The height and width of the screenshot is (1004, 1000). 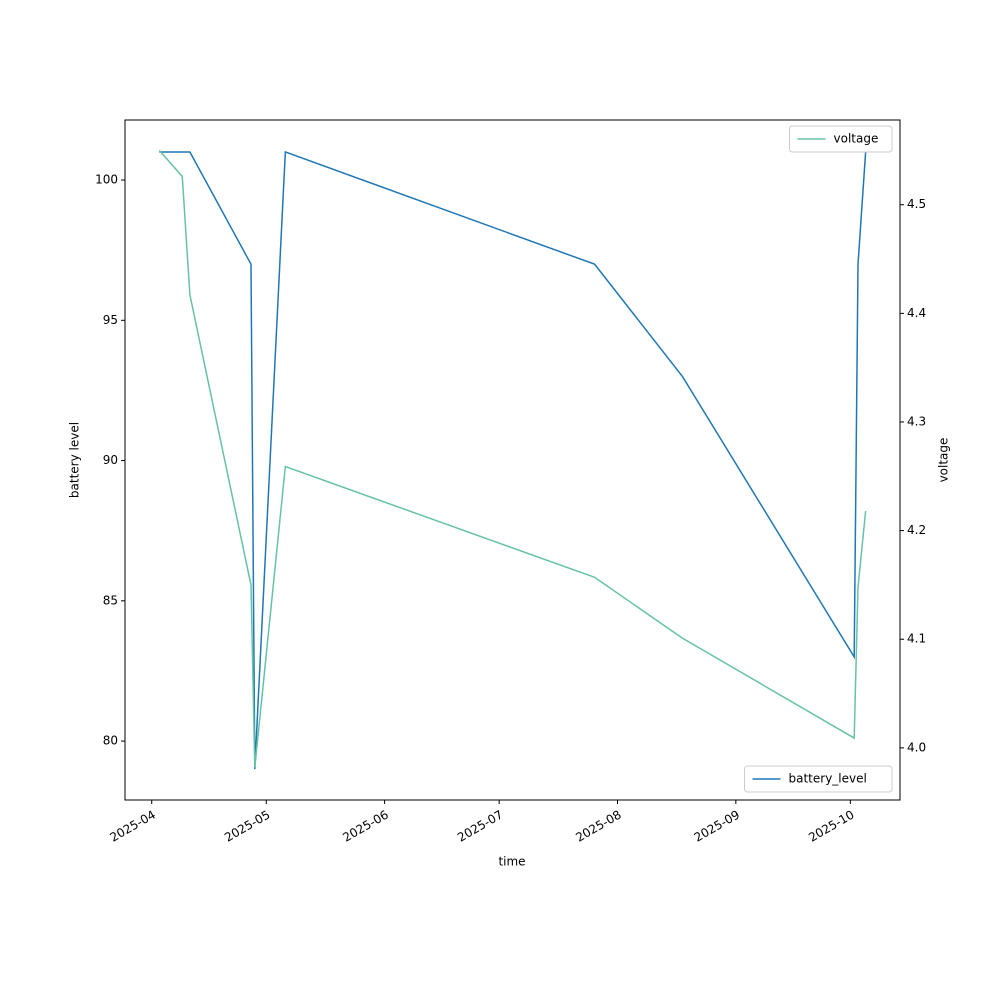 I want to click on x-axis-label: time, so click(x=511, y=862).